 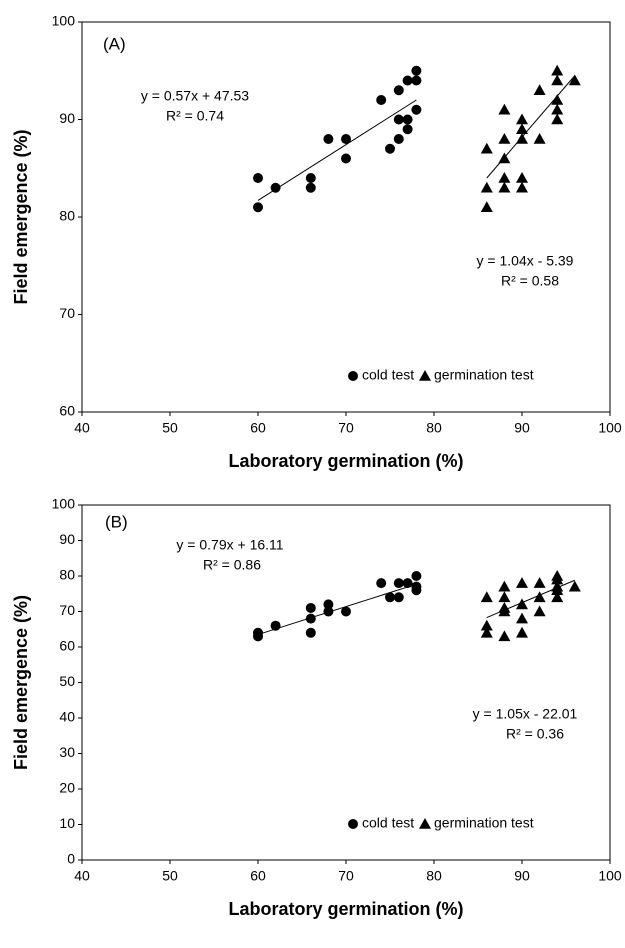 What do you see at coordinates (525, 261) in the screenshot?
I see `annotation: y = 1.04x - 5.39` at bounding box center [525, 261].